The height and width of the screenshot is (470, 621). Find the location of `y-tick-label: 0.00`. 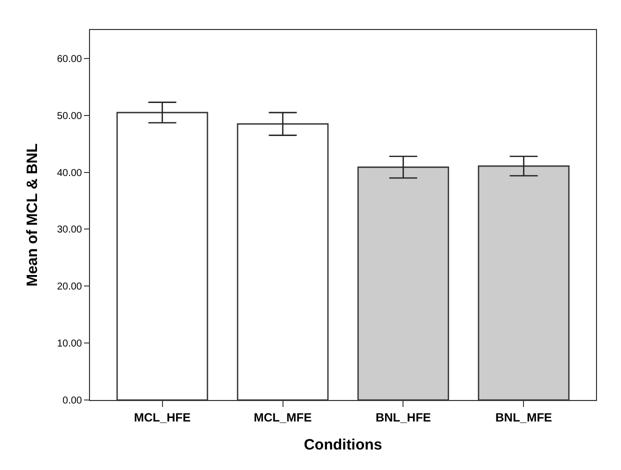

y-tick-label: 0.00 is located at coordinates (72, 401).